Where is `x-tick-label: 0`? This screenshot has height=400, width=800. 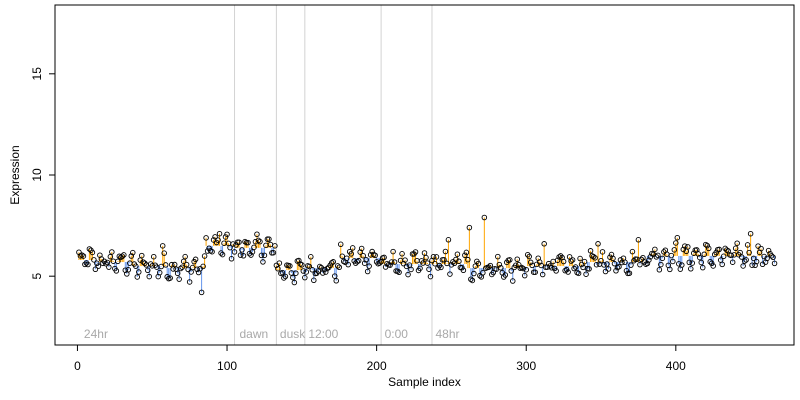
x-tick-label: 0 is located at coordinates (77, 366).